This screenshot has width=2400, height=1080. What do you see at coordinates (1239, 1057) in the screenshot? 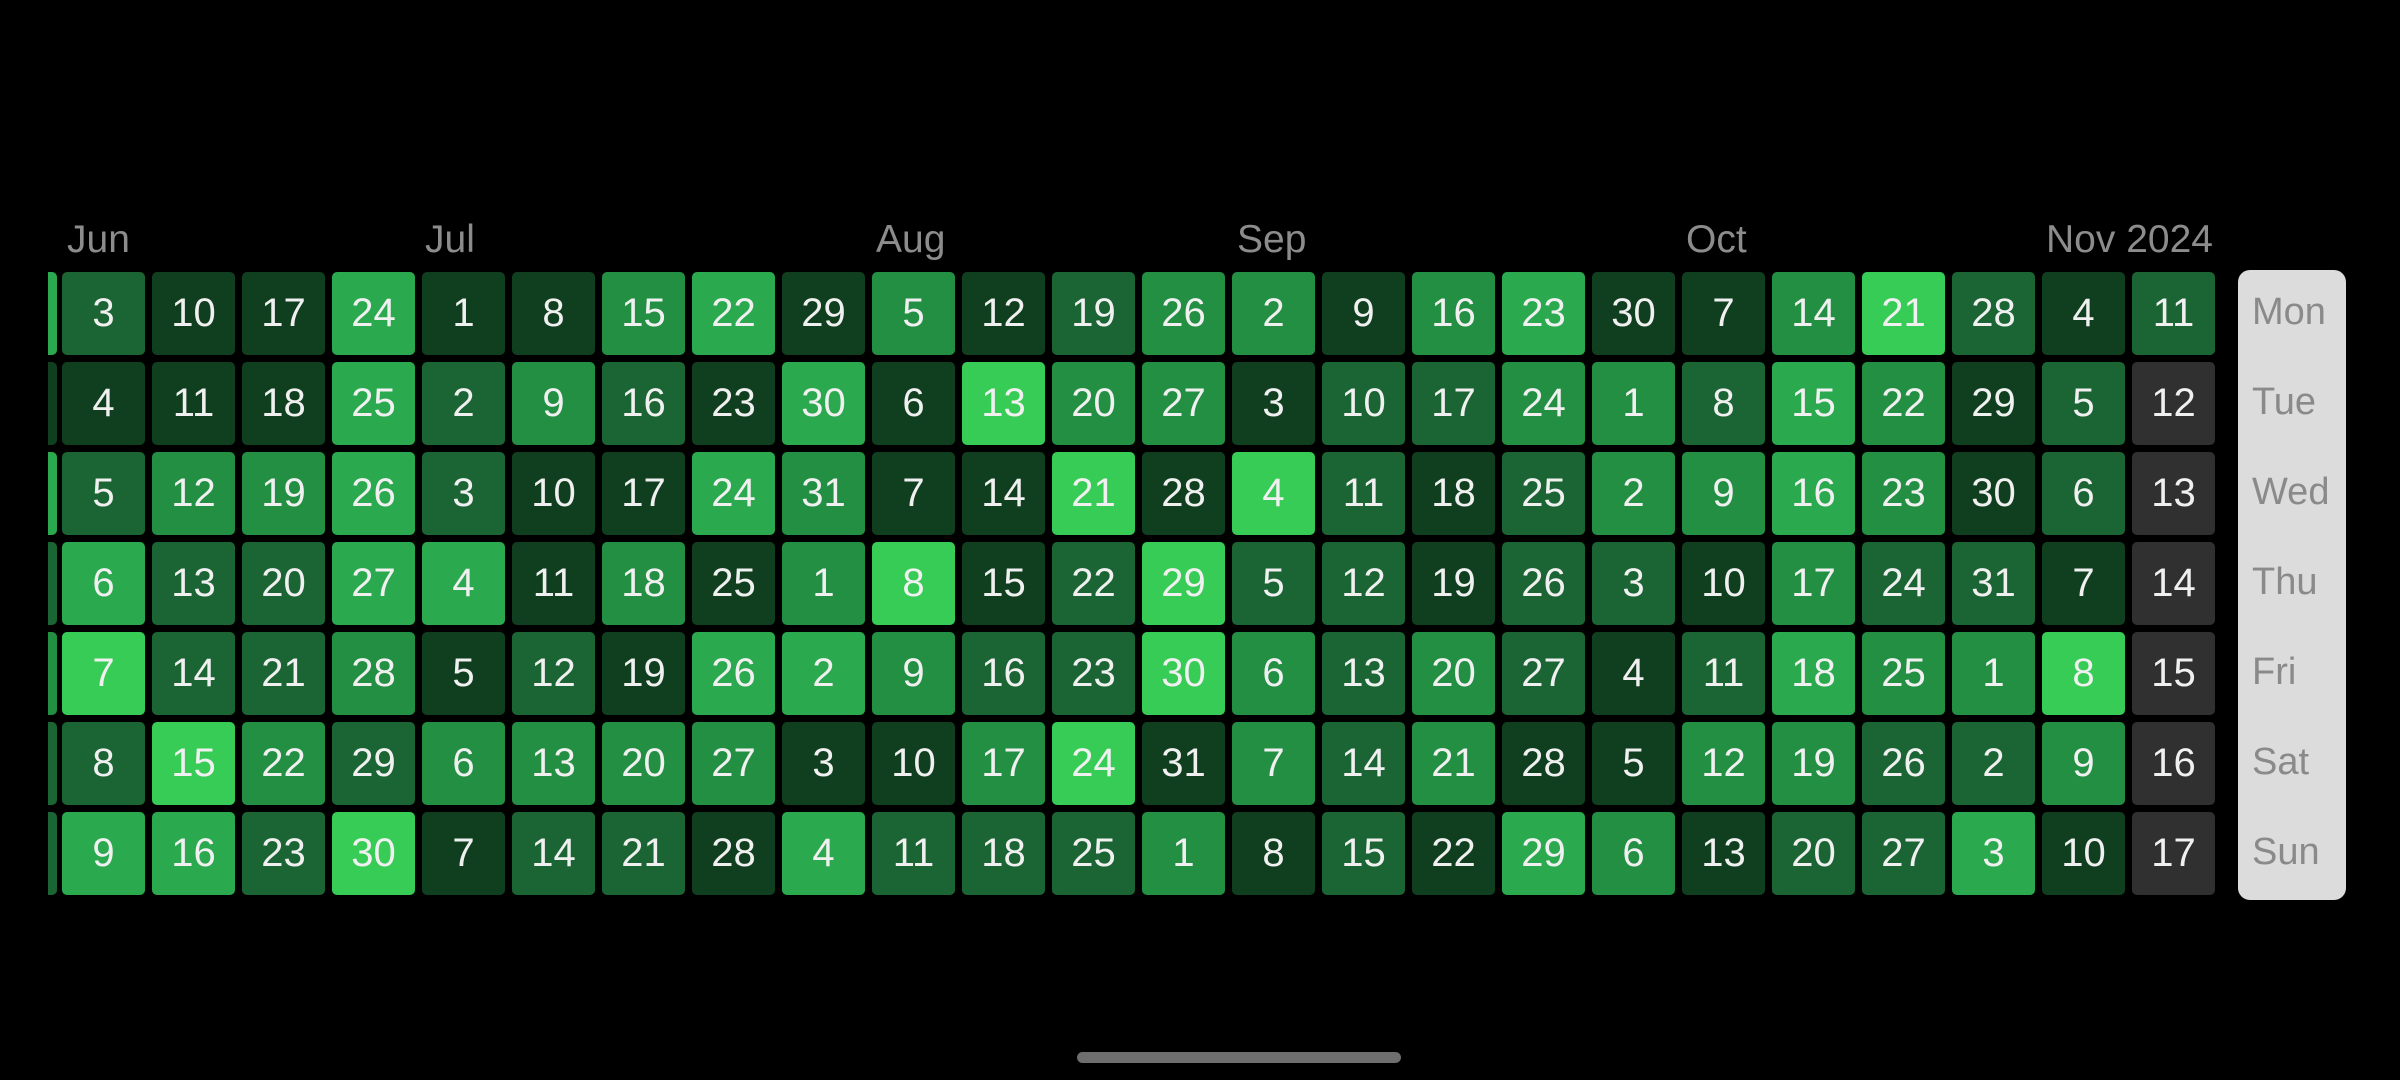
I see `home-indicator-bar` at bounding box center [1239, 1057].